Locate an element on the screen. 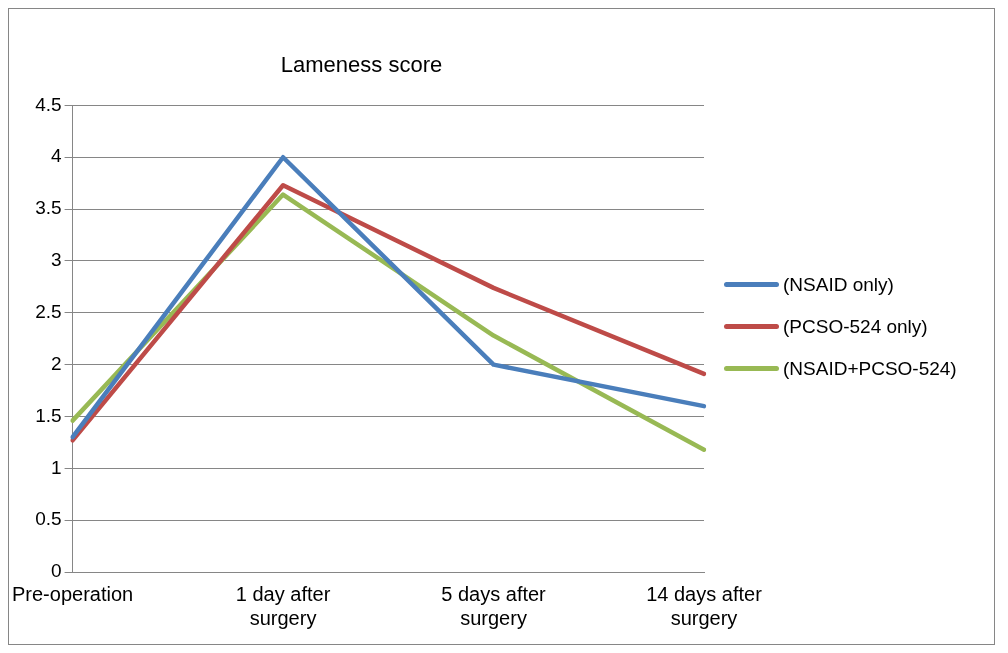 This screenshot has width=1008, height=653. y-tick-label: 0 is located at coordinates (56, 571).